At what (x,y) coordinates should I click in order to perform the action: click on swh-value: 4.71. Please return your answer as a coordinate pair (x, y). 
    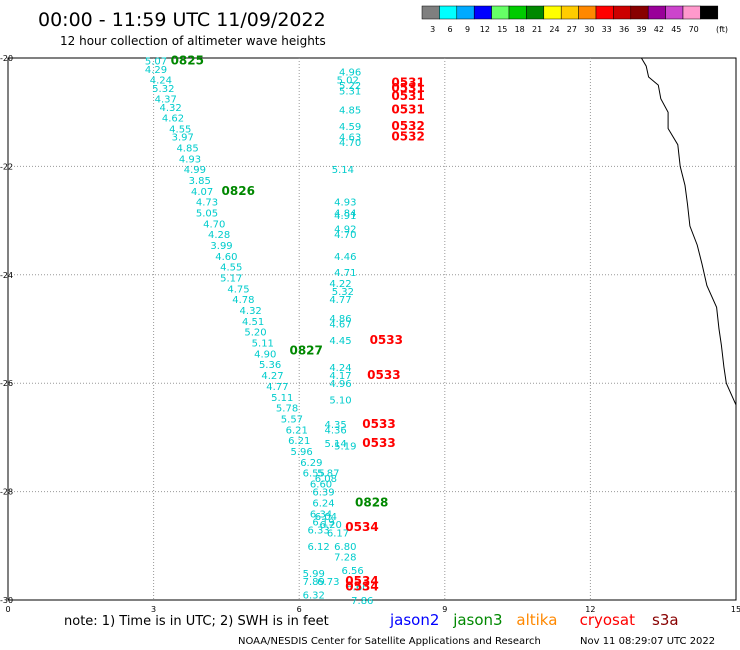
    Looking at the image, I should click on (345, 273).